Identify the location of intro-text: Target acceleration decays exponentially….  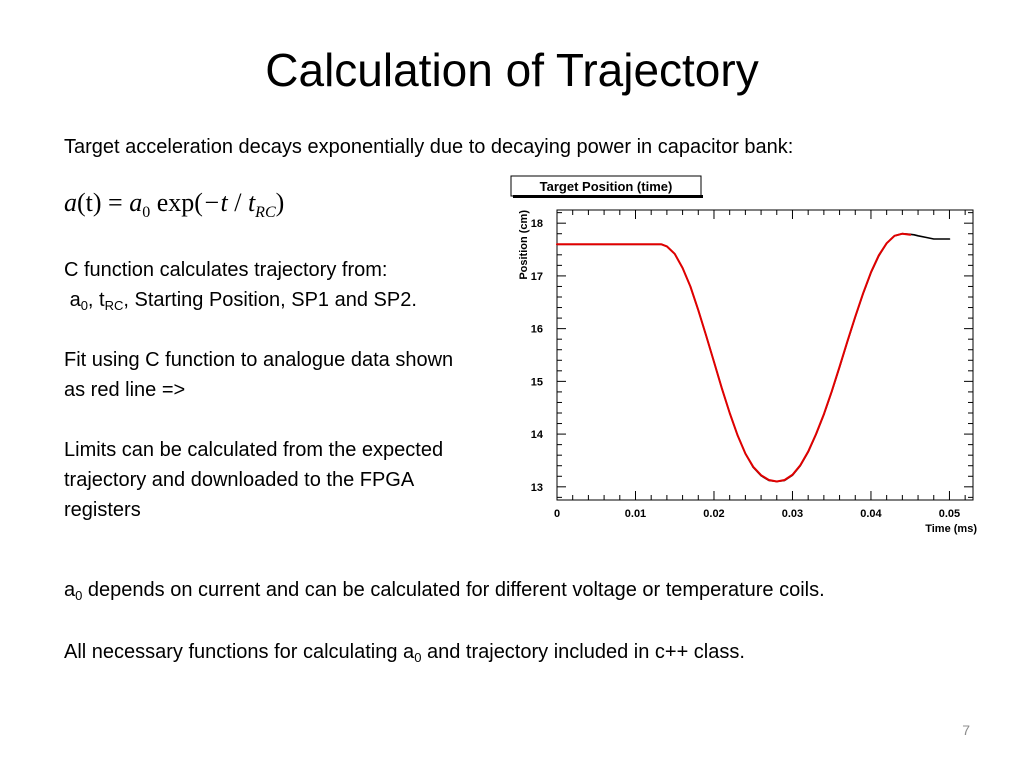
(429, 147).